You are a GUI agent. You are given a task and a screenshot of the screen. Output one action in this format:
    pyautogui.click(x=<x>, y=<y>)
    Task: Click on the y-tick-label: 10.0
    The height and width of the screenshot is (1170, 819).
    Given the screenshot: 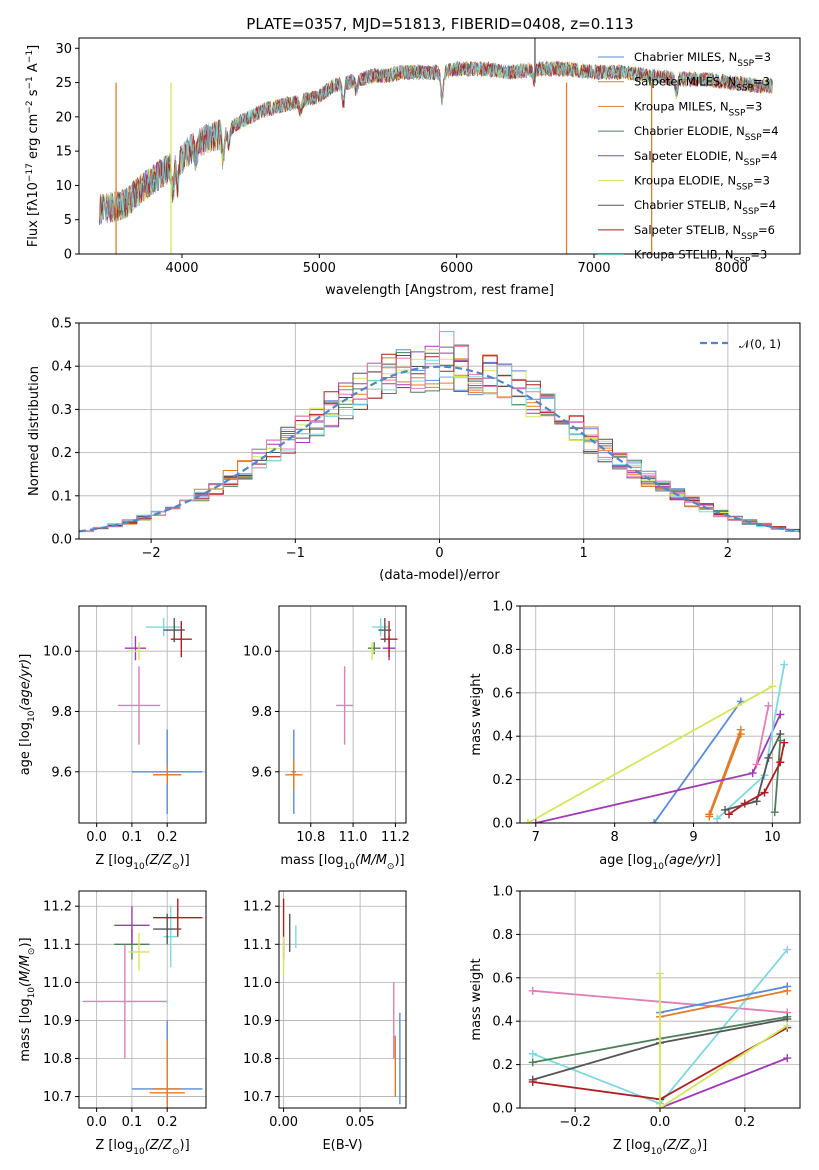 What is the action you would take?
    pyautogui.click(x=57, y=652)
    